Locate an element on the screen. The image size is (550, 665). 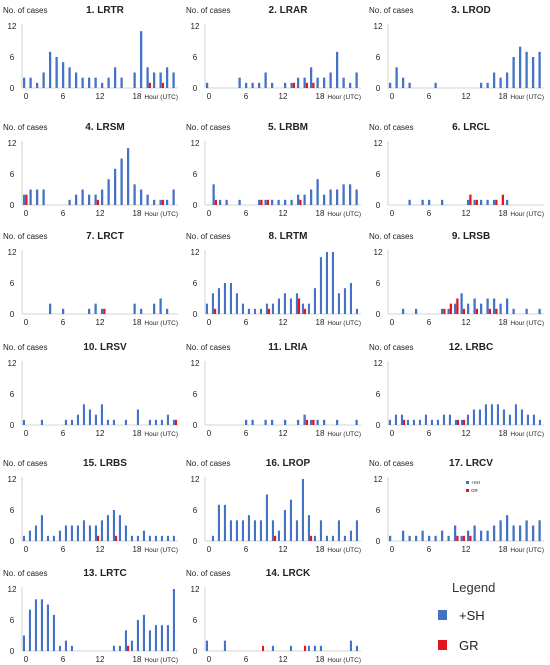
legend-title: Legend is located at coordinates (474, 587).